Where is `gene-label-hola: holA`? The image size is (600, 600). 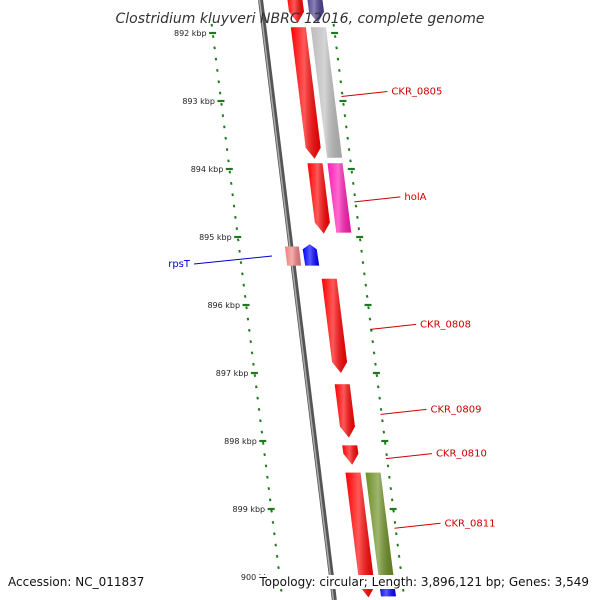 gene-label-hola: holA is located at coordinates (415, 197).